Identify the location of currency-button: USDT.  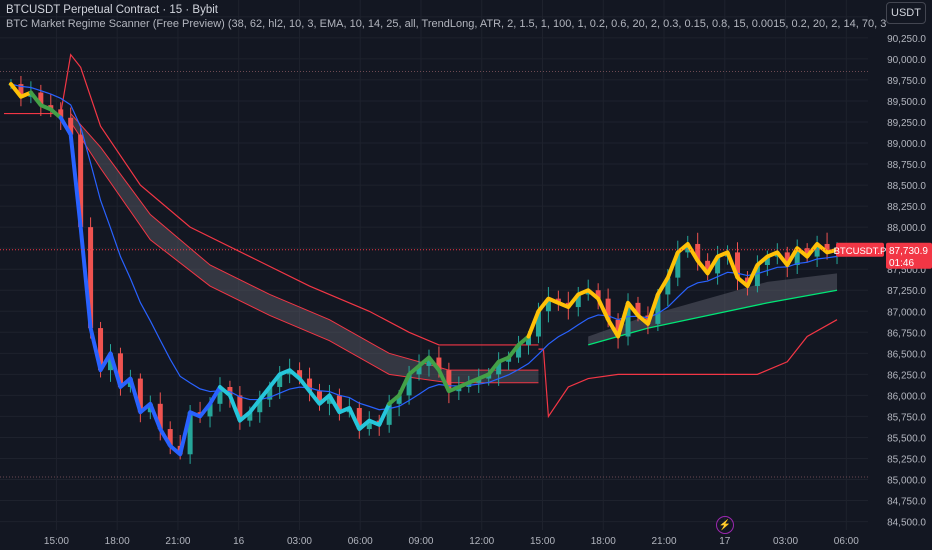
(906, 13).